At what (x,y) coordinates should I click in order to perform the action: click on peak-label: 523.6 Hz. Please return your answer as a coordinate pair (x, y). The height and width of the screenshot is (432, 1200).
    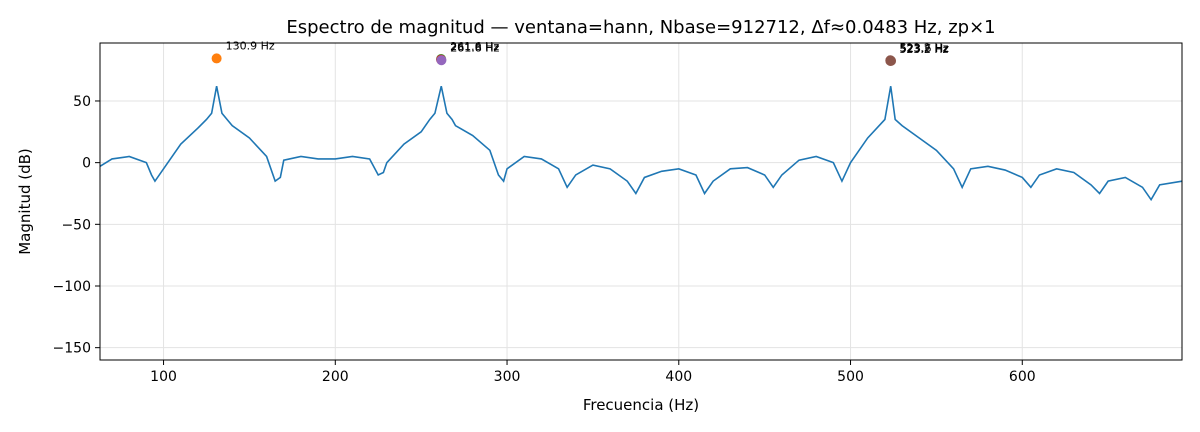
    Looking at the image, I should click on (924, 48).